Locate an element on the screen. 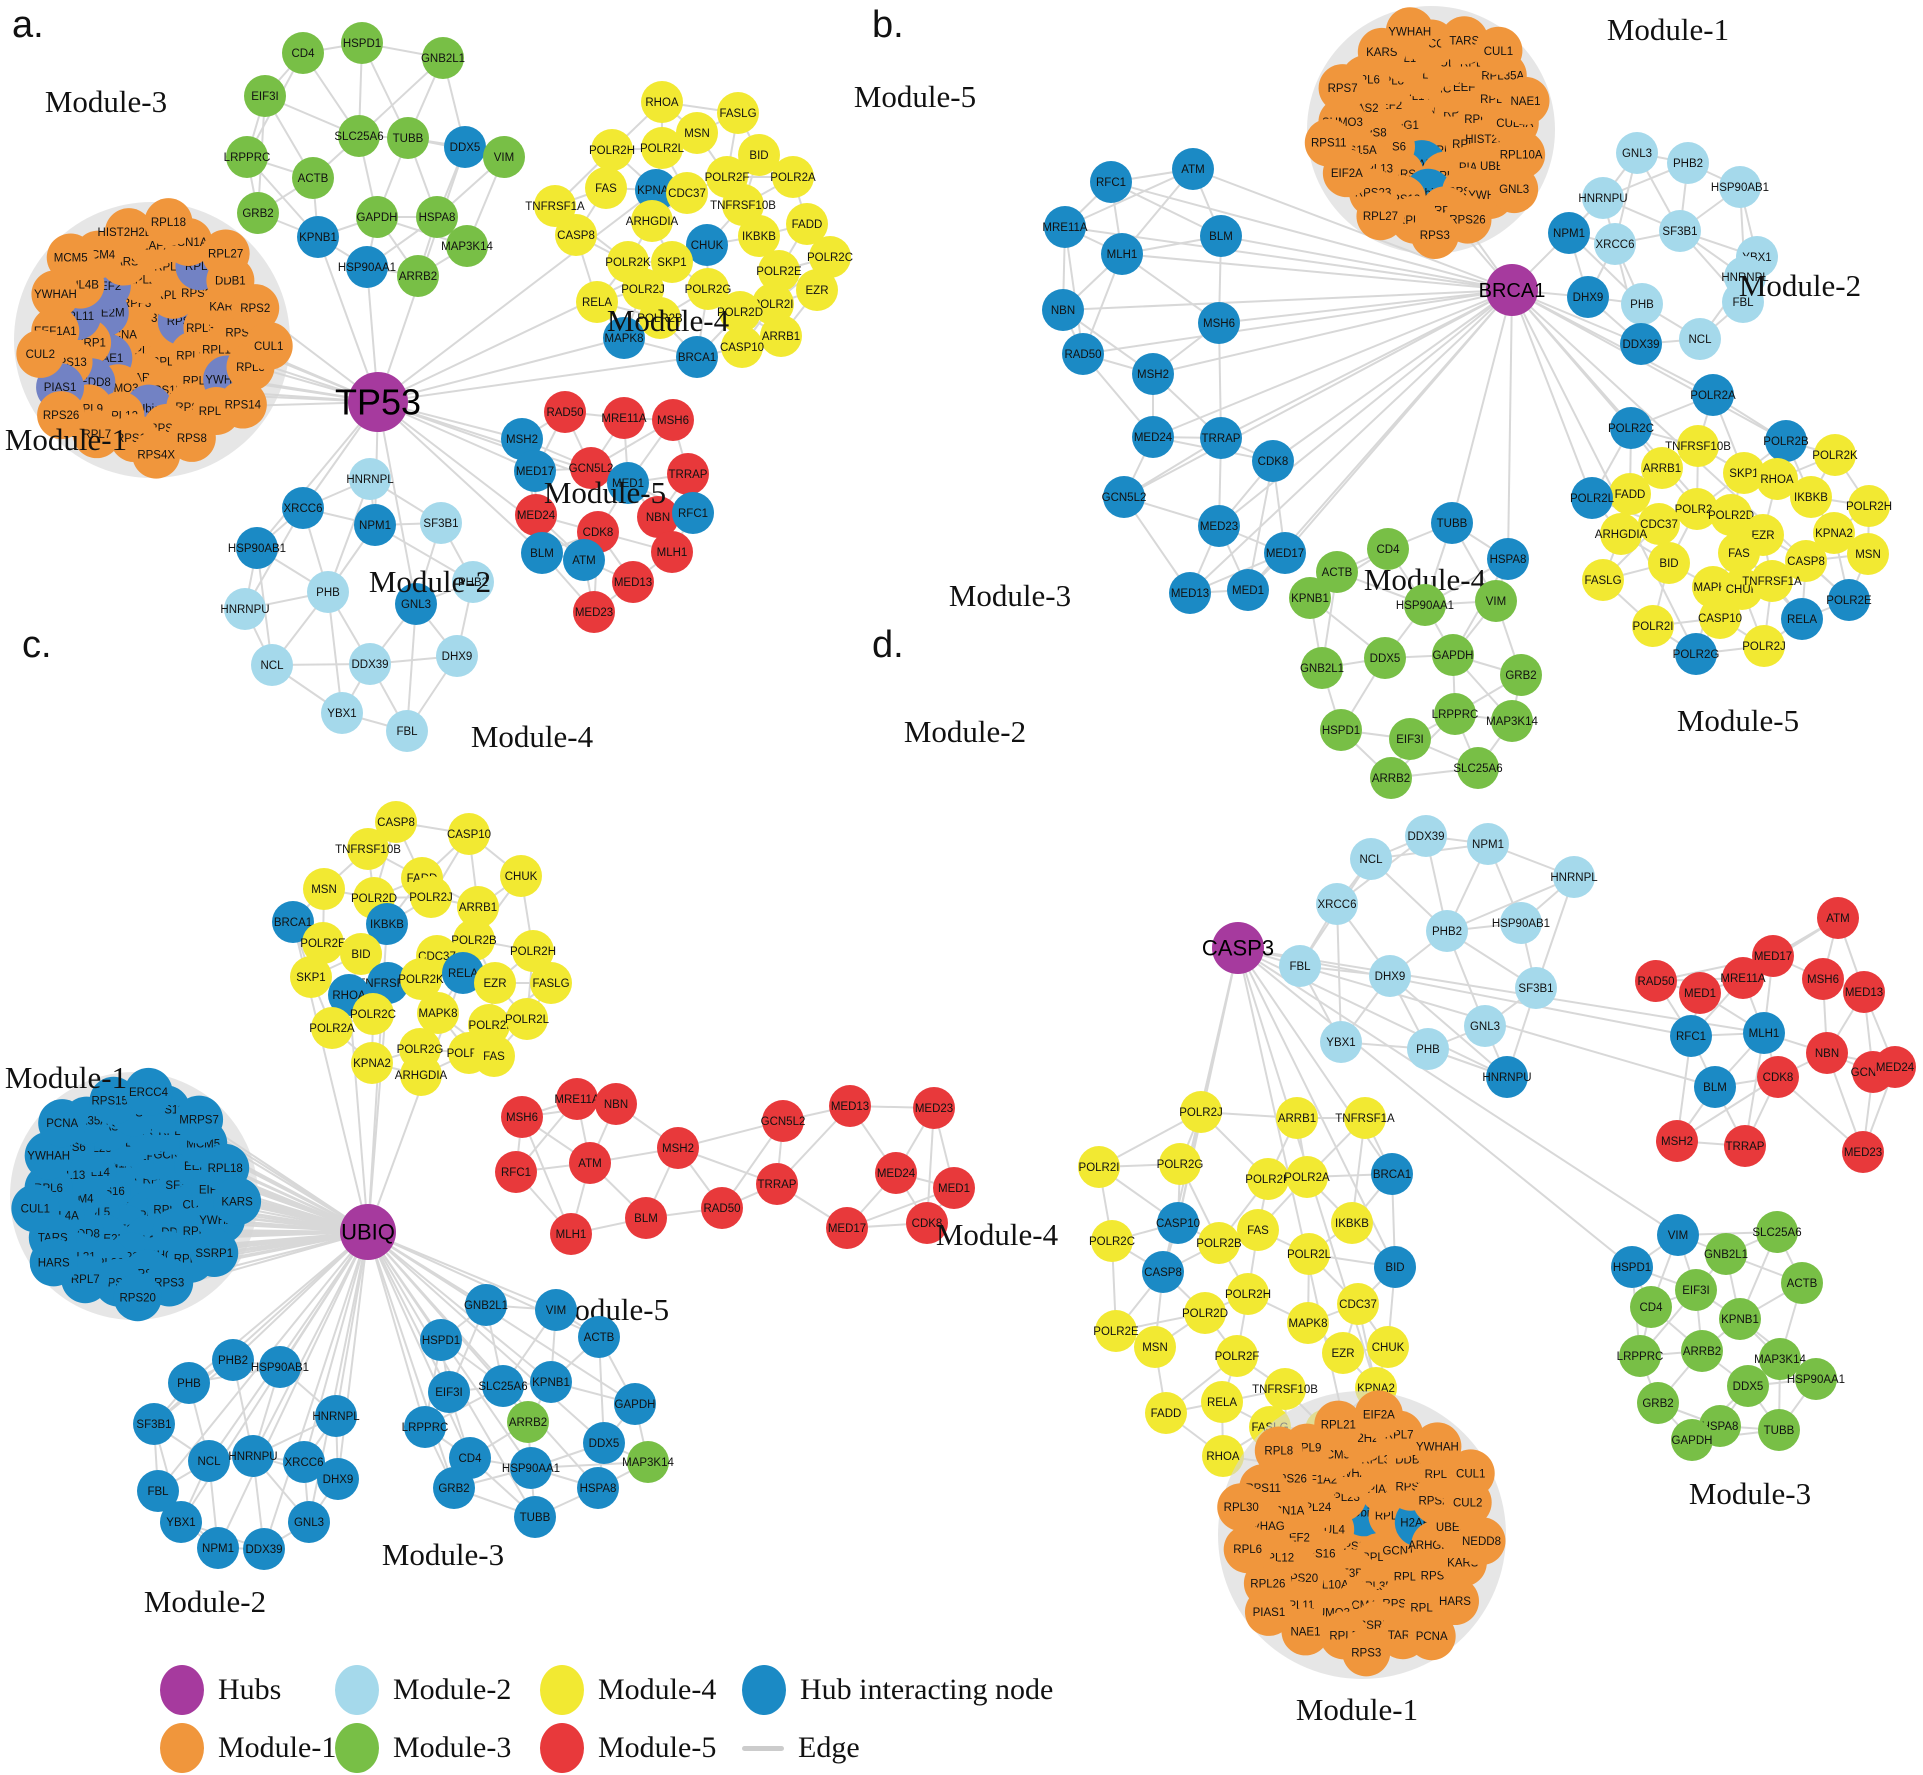 The height and width of the screenshot is (1775, 1923). node-MED1: MED1 is located at coordinates (954, 1188).